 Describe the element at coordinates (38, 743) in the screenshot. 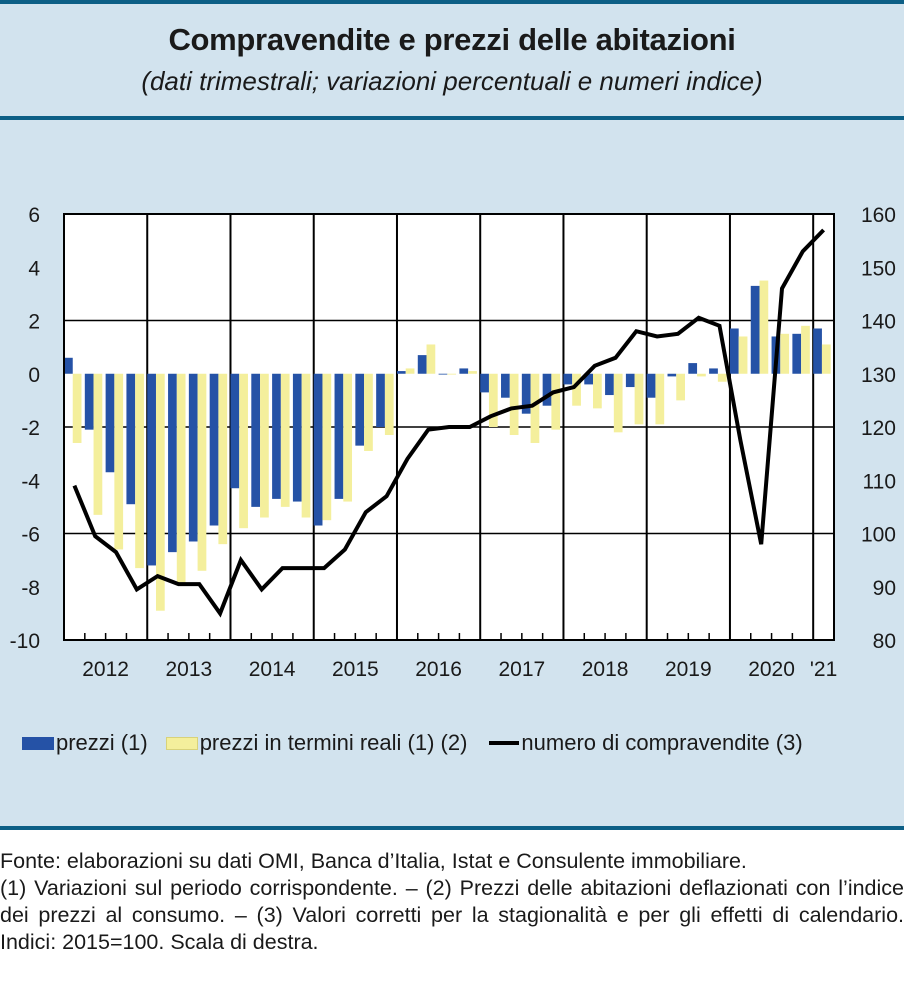

I see `legend-swatch-prices` at that location.